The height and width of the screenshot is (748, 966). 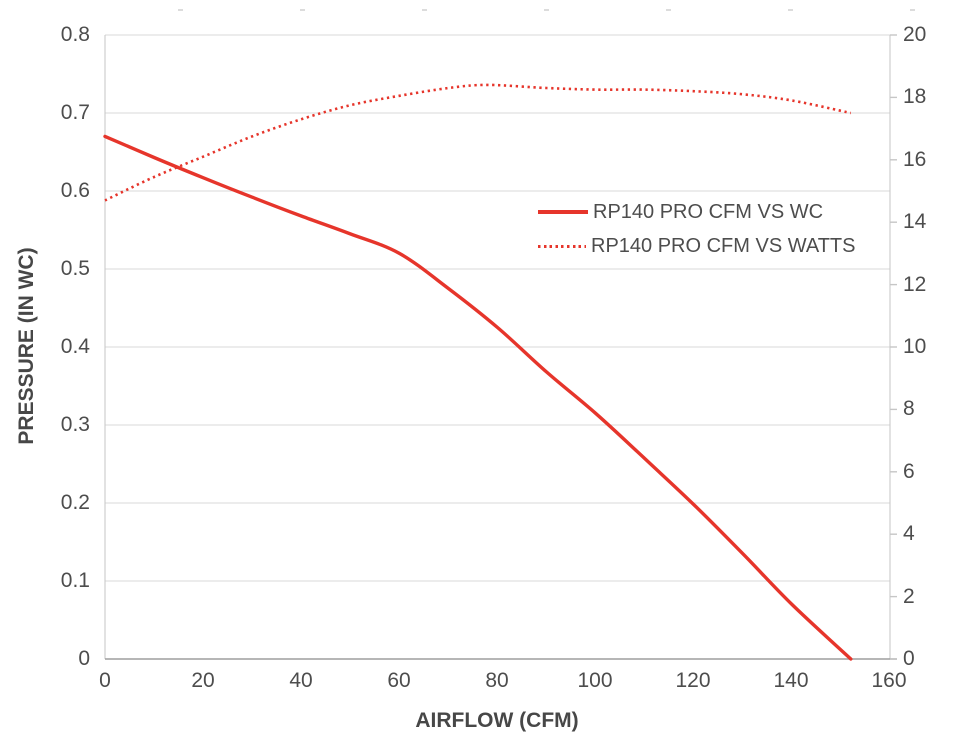 What do you see at coordinates (889, 680) in the screenshot?
I see `x-tick-label: 160` at bounding box center [889, 680].